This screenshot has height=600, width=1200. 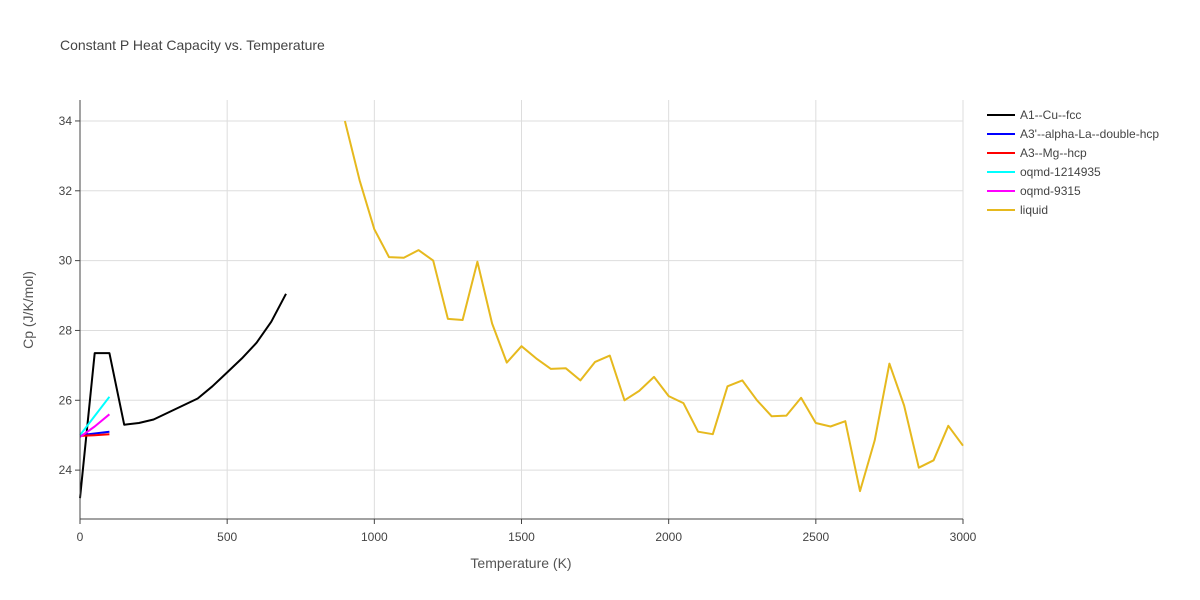 What do you see at coordinates (66, 330) in the screenshot?
I see `y-tick-label: 28` at bounding box center [66, 330].